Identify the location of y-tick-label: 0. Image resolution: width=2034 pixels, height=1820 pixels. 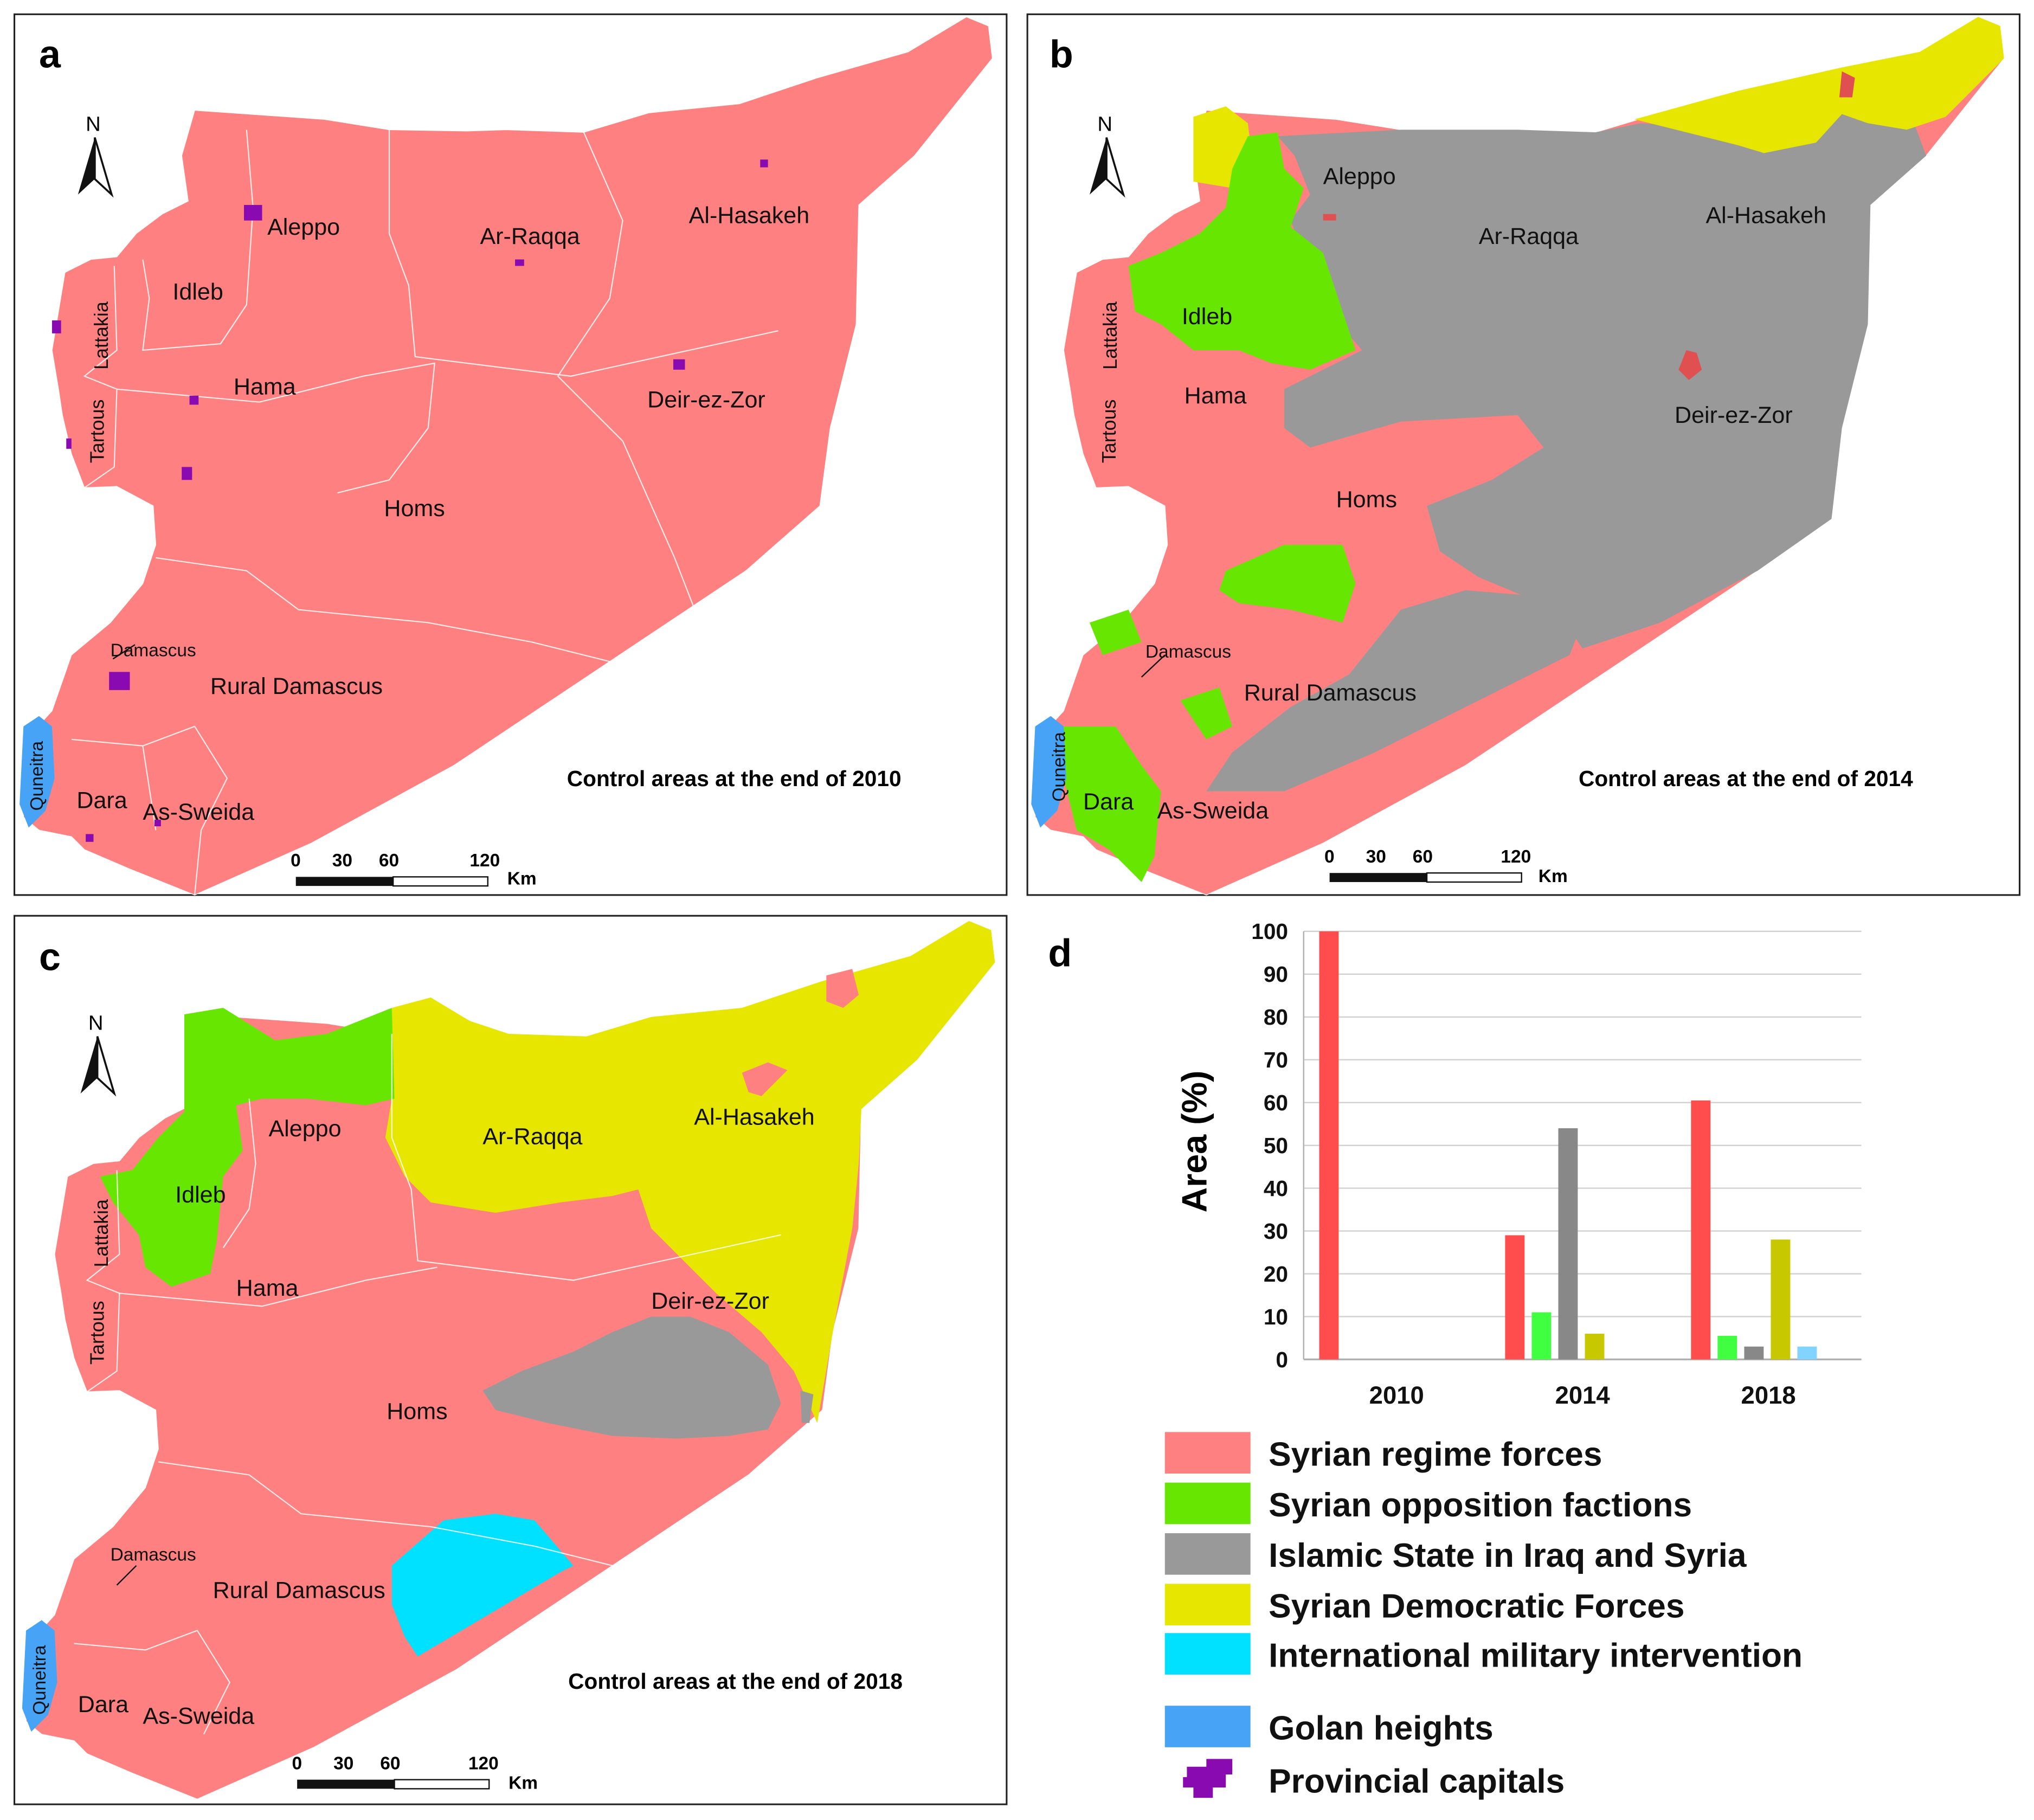
(1282, 1360).